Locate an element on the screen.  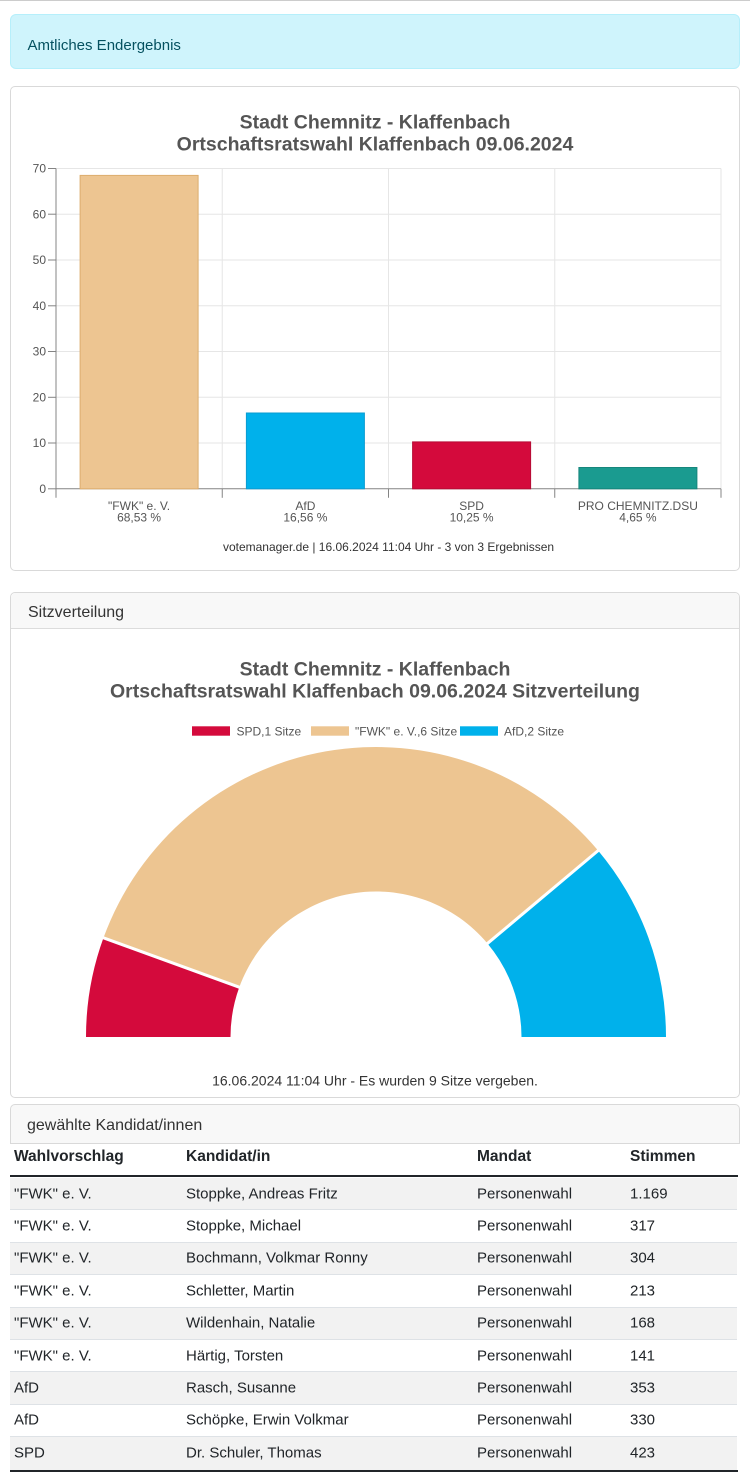
svg-text: AfD,2 Sitze is located at coordinates (534, 732).